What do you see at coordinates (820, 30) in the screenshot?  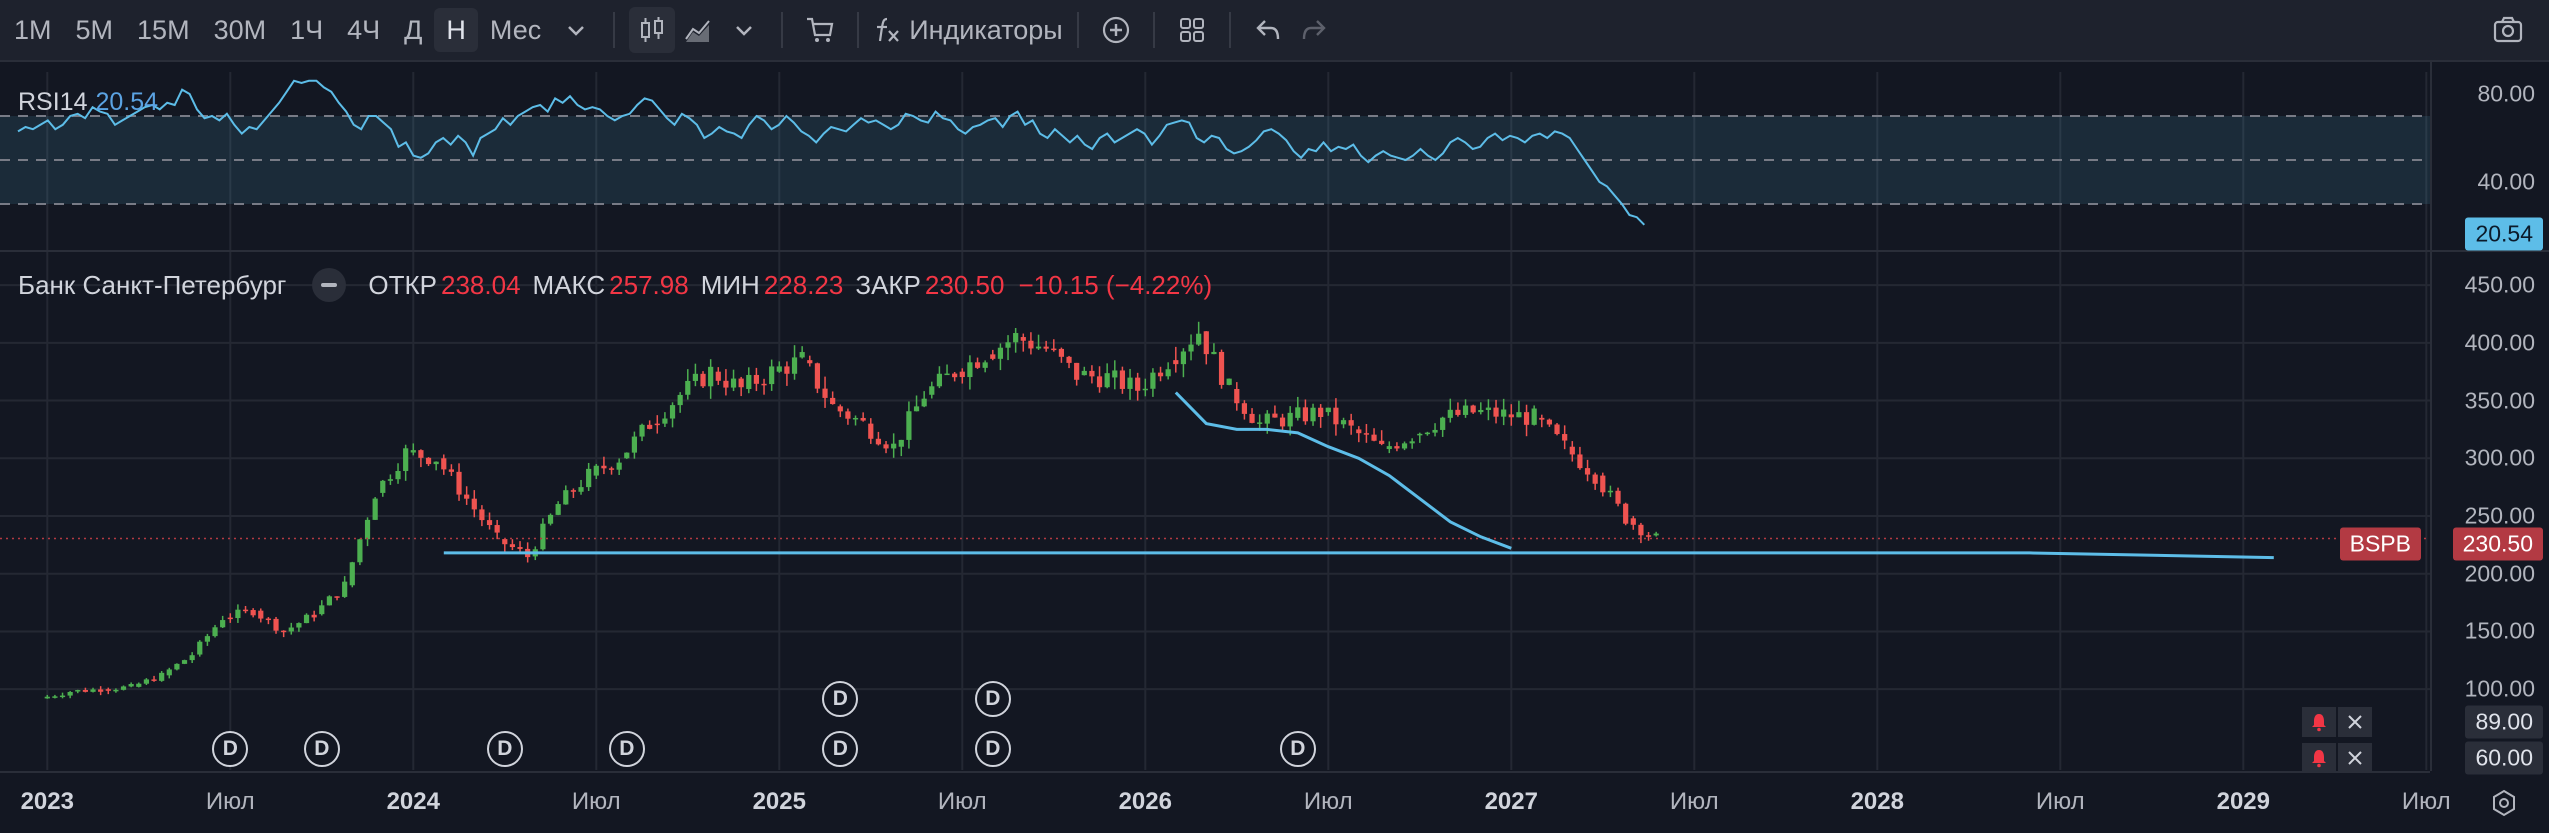 I see `trade-button` at bounding box center [820, 30].